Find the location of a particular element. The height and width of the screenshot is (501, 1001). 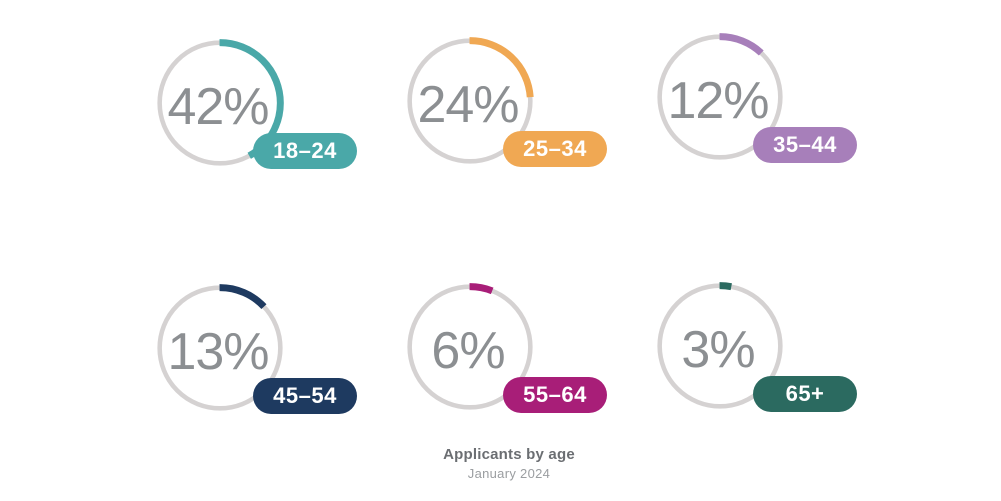

gauge-label-pill: 55–64 is located at coordinates (555, 395).